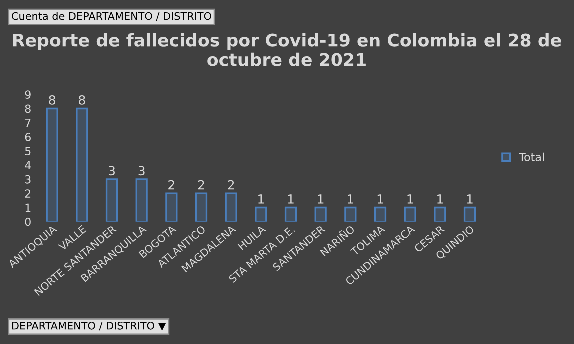 Image resolution: width=574 pixels, height=344 pixels. Describe the element at coordinates (28, 109) in the screenshot. I see `y-tick-label: 8` at that location.